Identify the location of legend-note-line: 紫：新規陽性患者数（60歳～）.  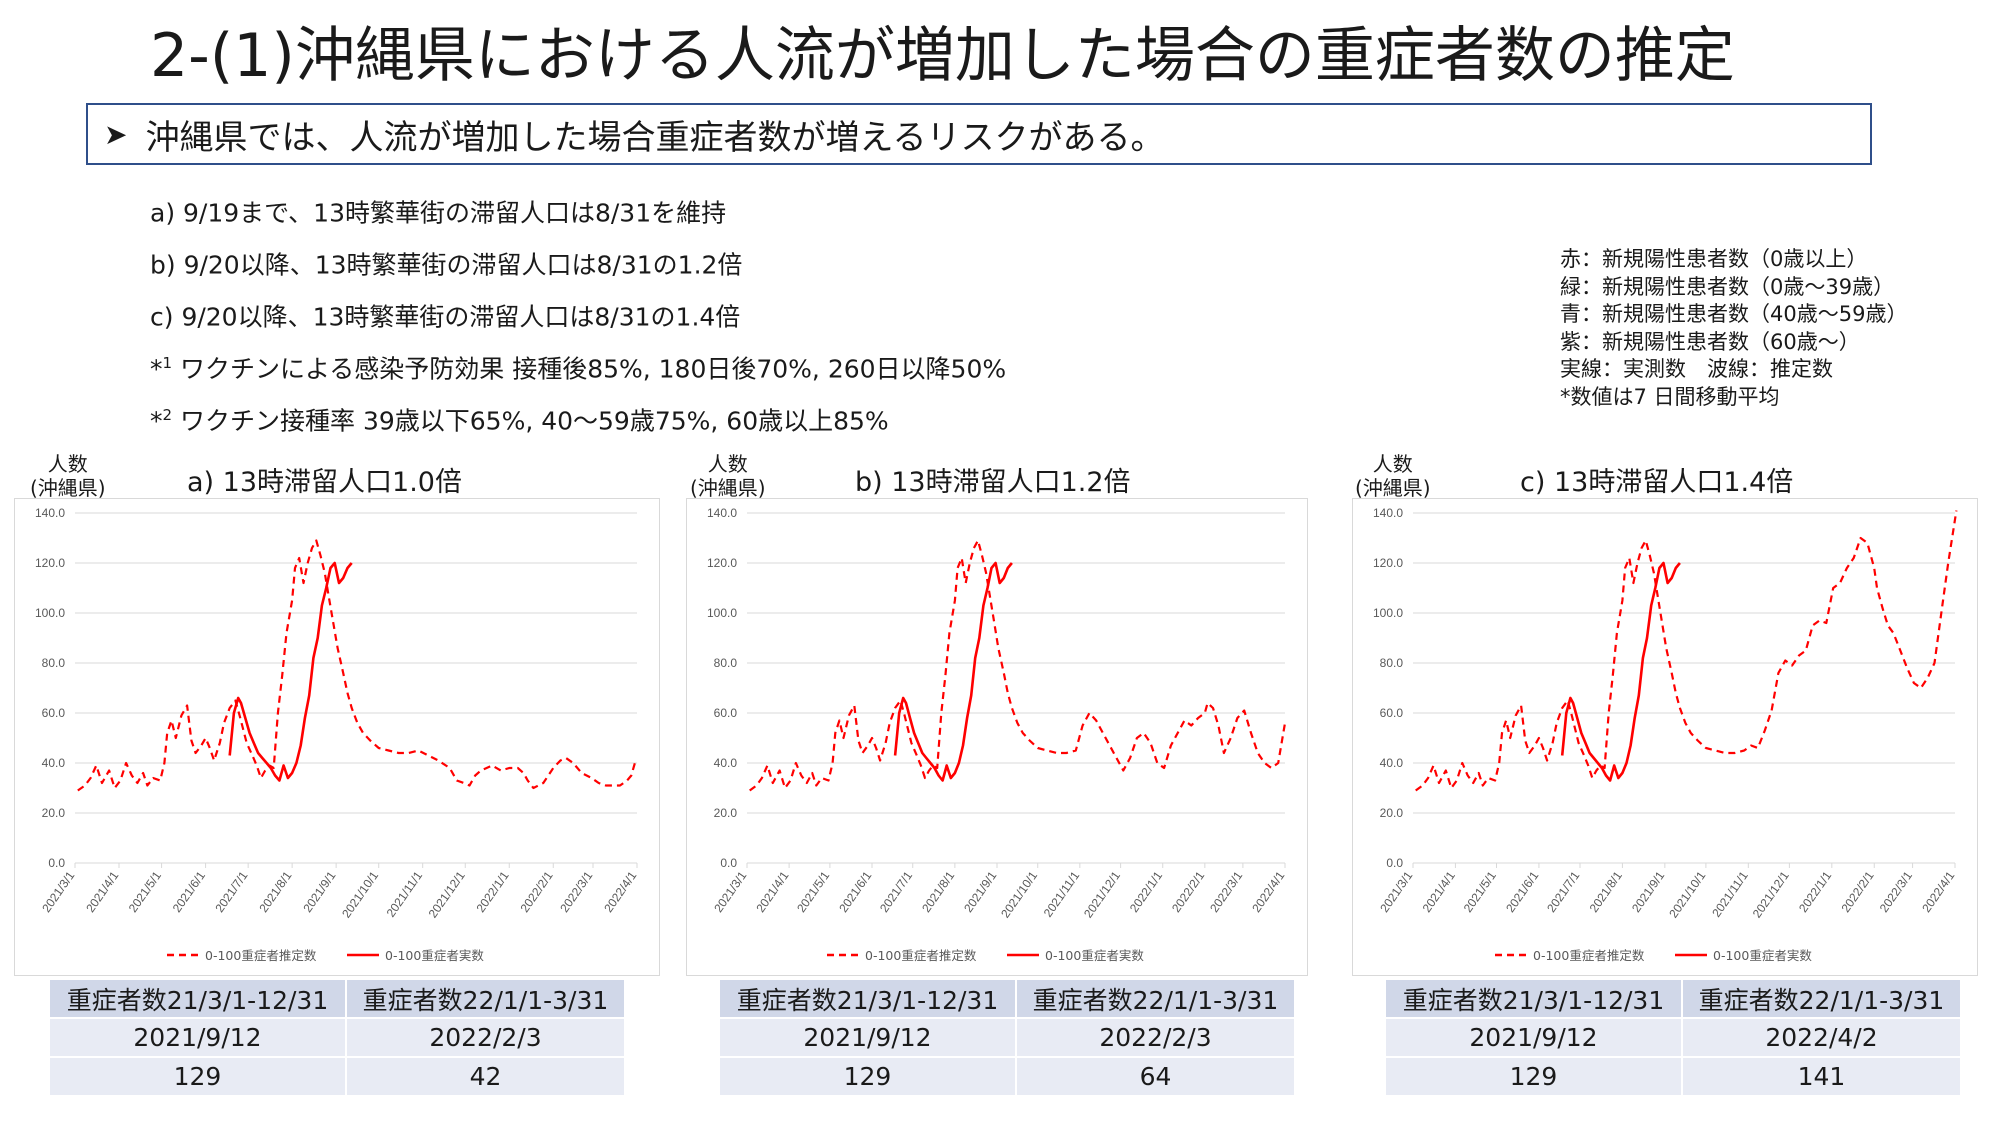
(1710, 341).